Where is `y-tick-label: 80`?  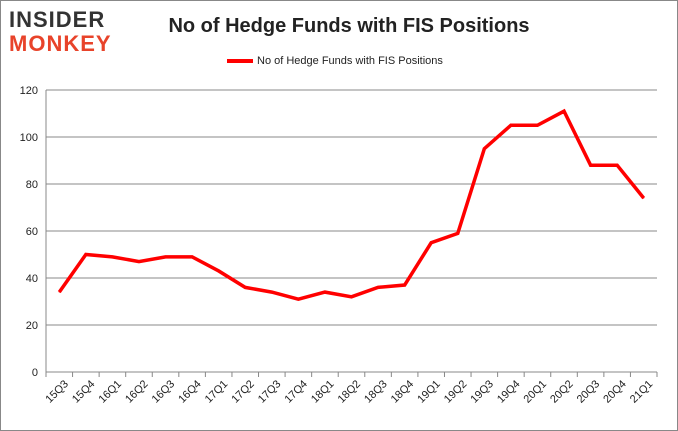
y-tick-label: 80 is located at coordinates (32, 185).